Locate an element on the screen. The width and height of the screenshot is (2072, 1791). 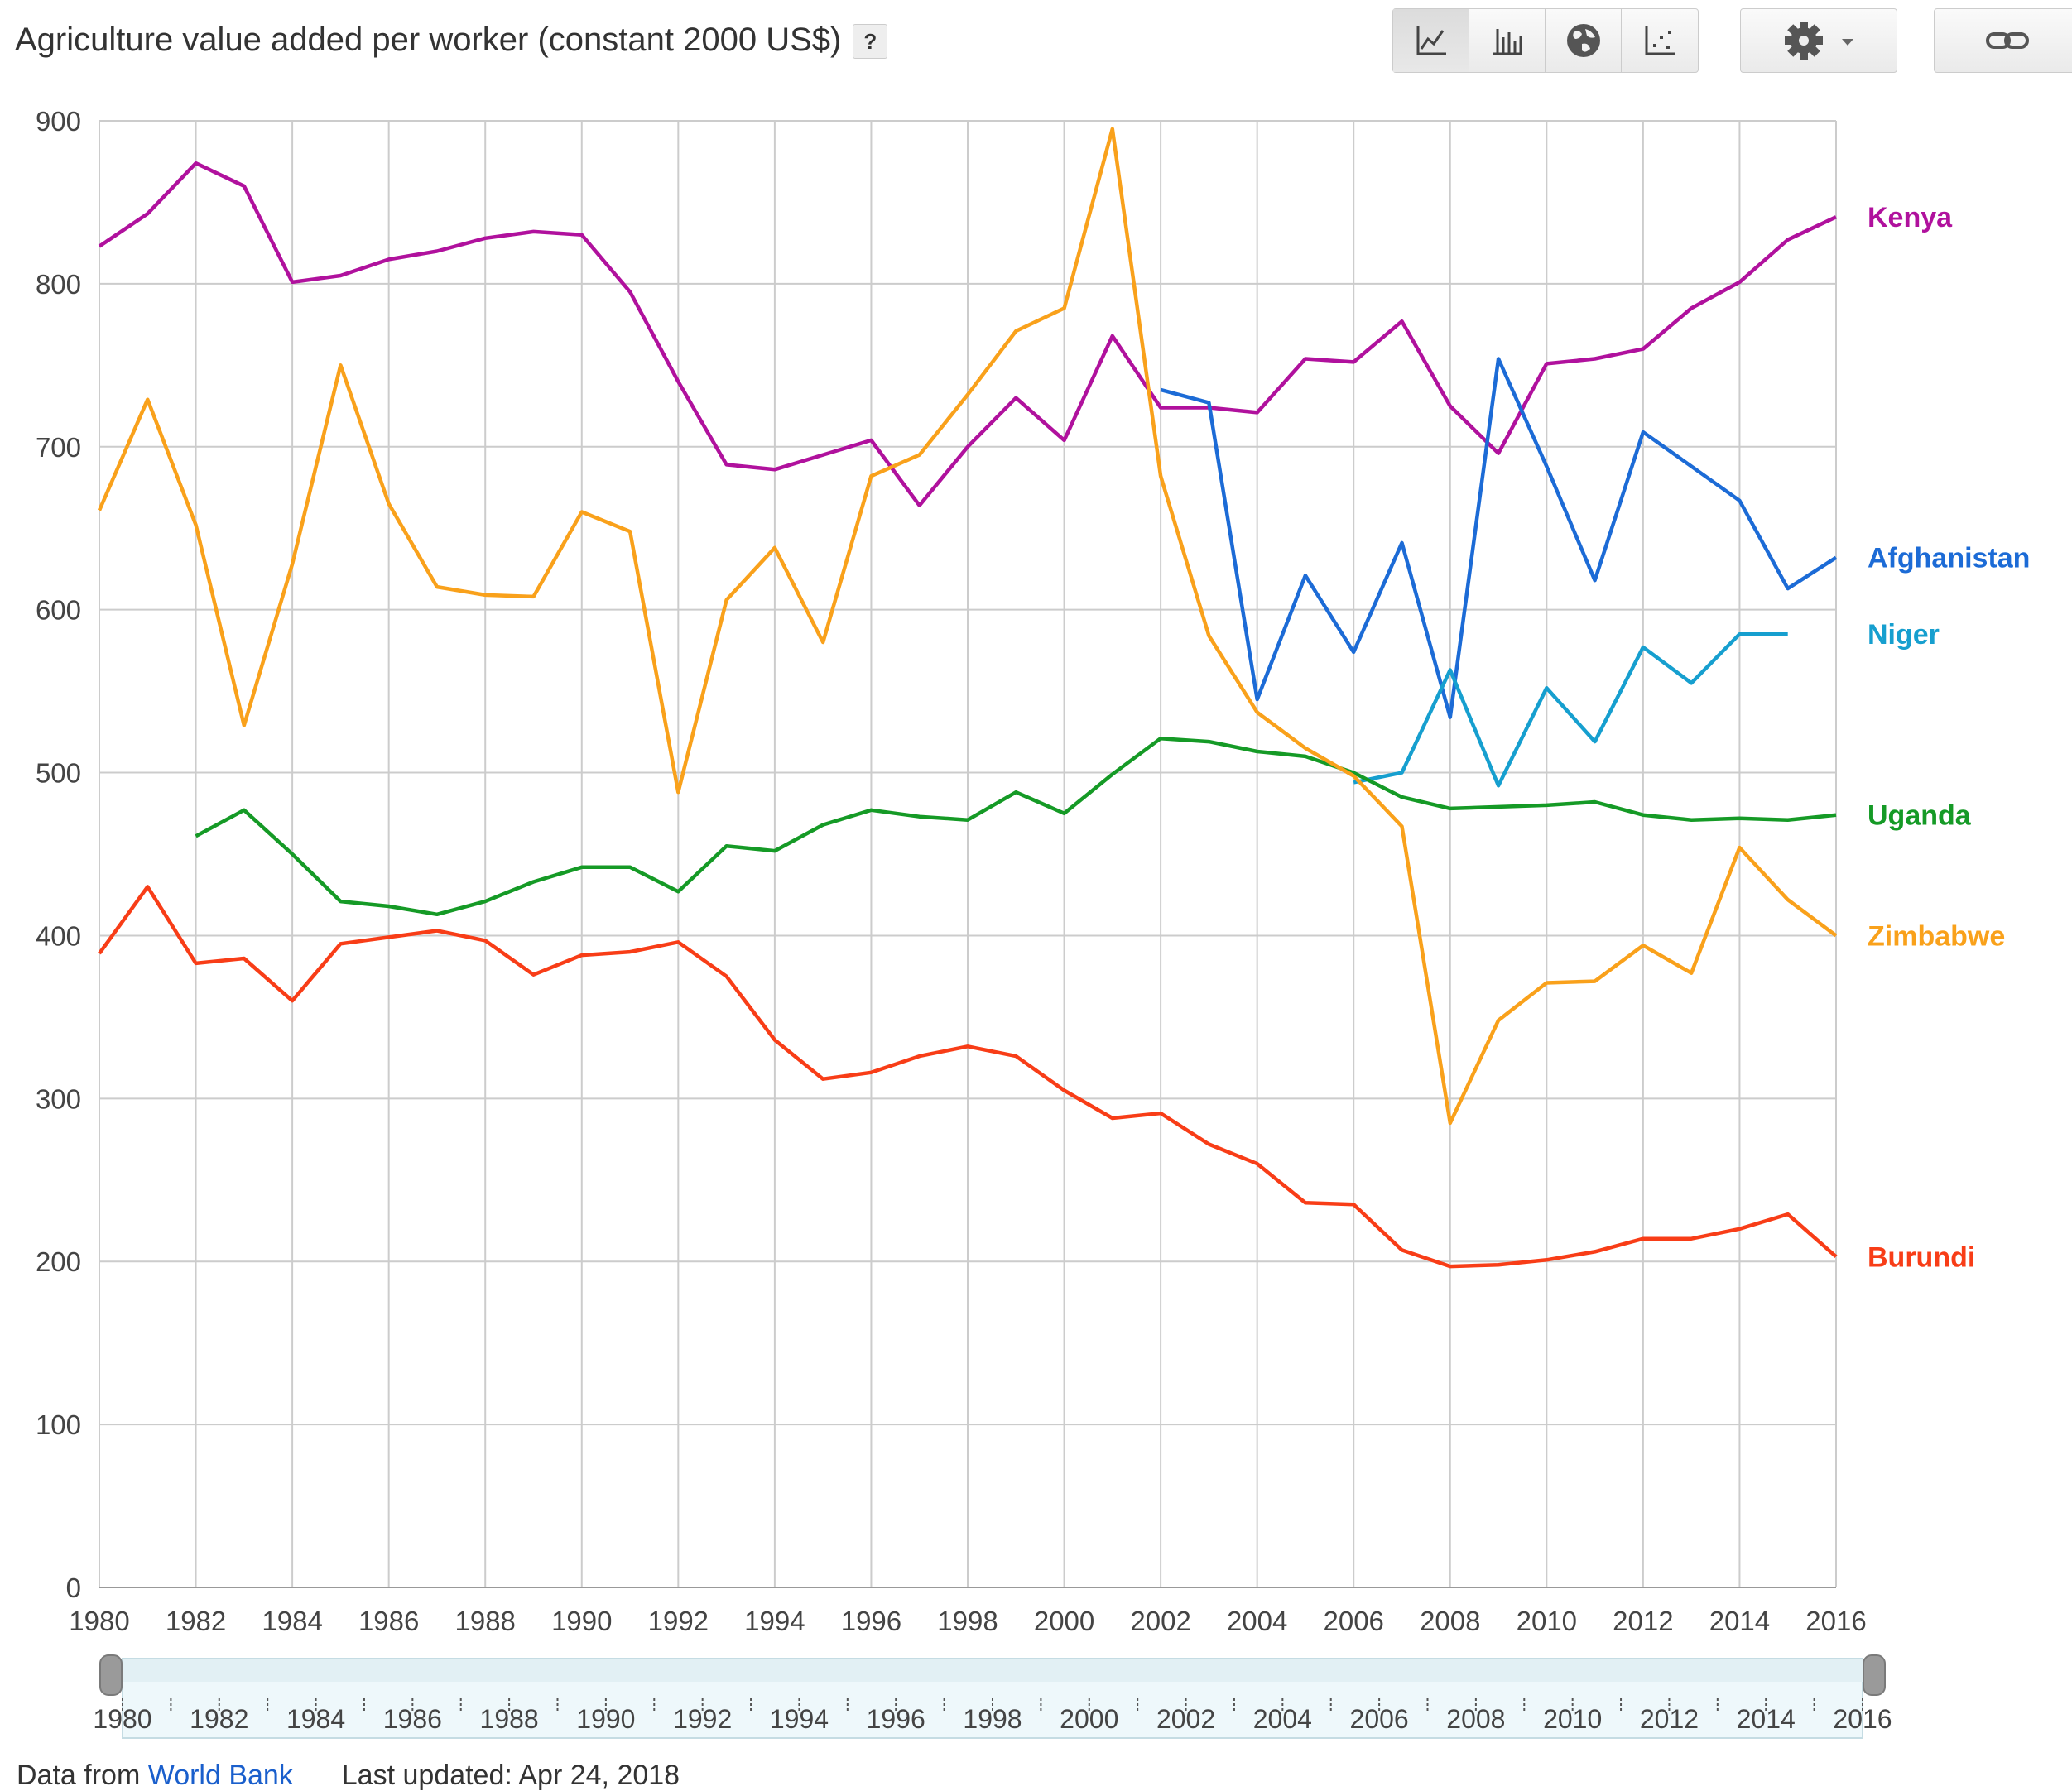
timeline-year-label: 2002 is located at coordinates (1185, 1719).